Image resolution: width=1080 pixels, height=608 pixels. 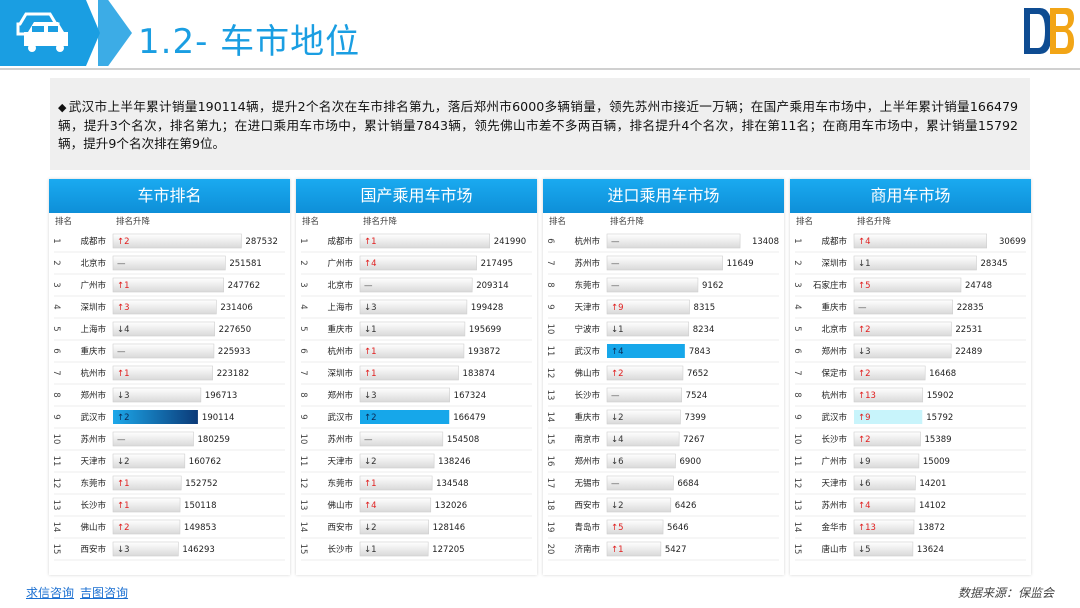 I want to click on value-label: 7652, so click(x=698, y=374).